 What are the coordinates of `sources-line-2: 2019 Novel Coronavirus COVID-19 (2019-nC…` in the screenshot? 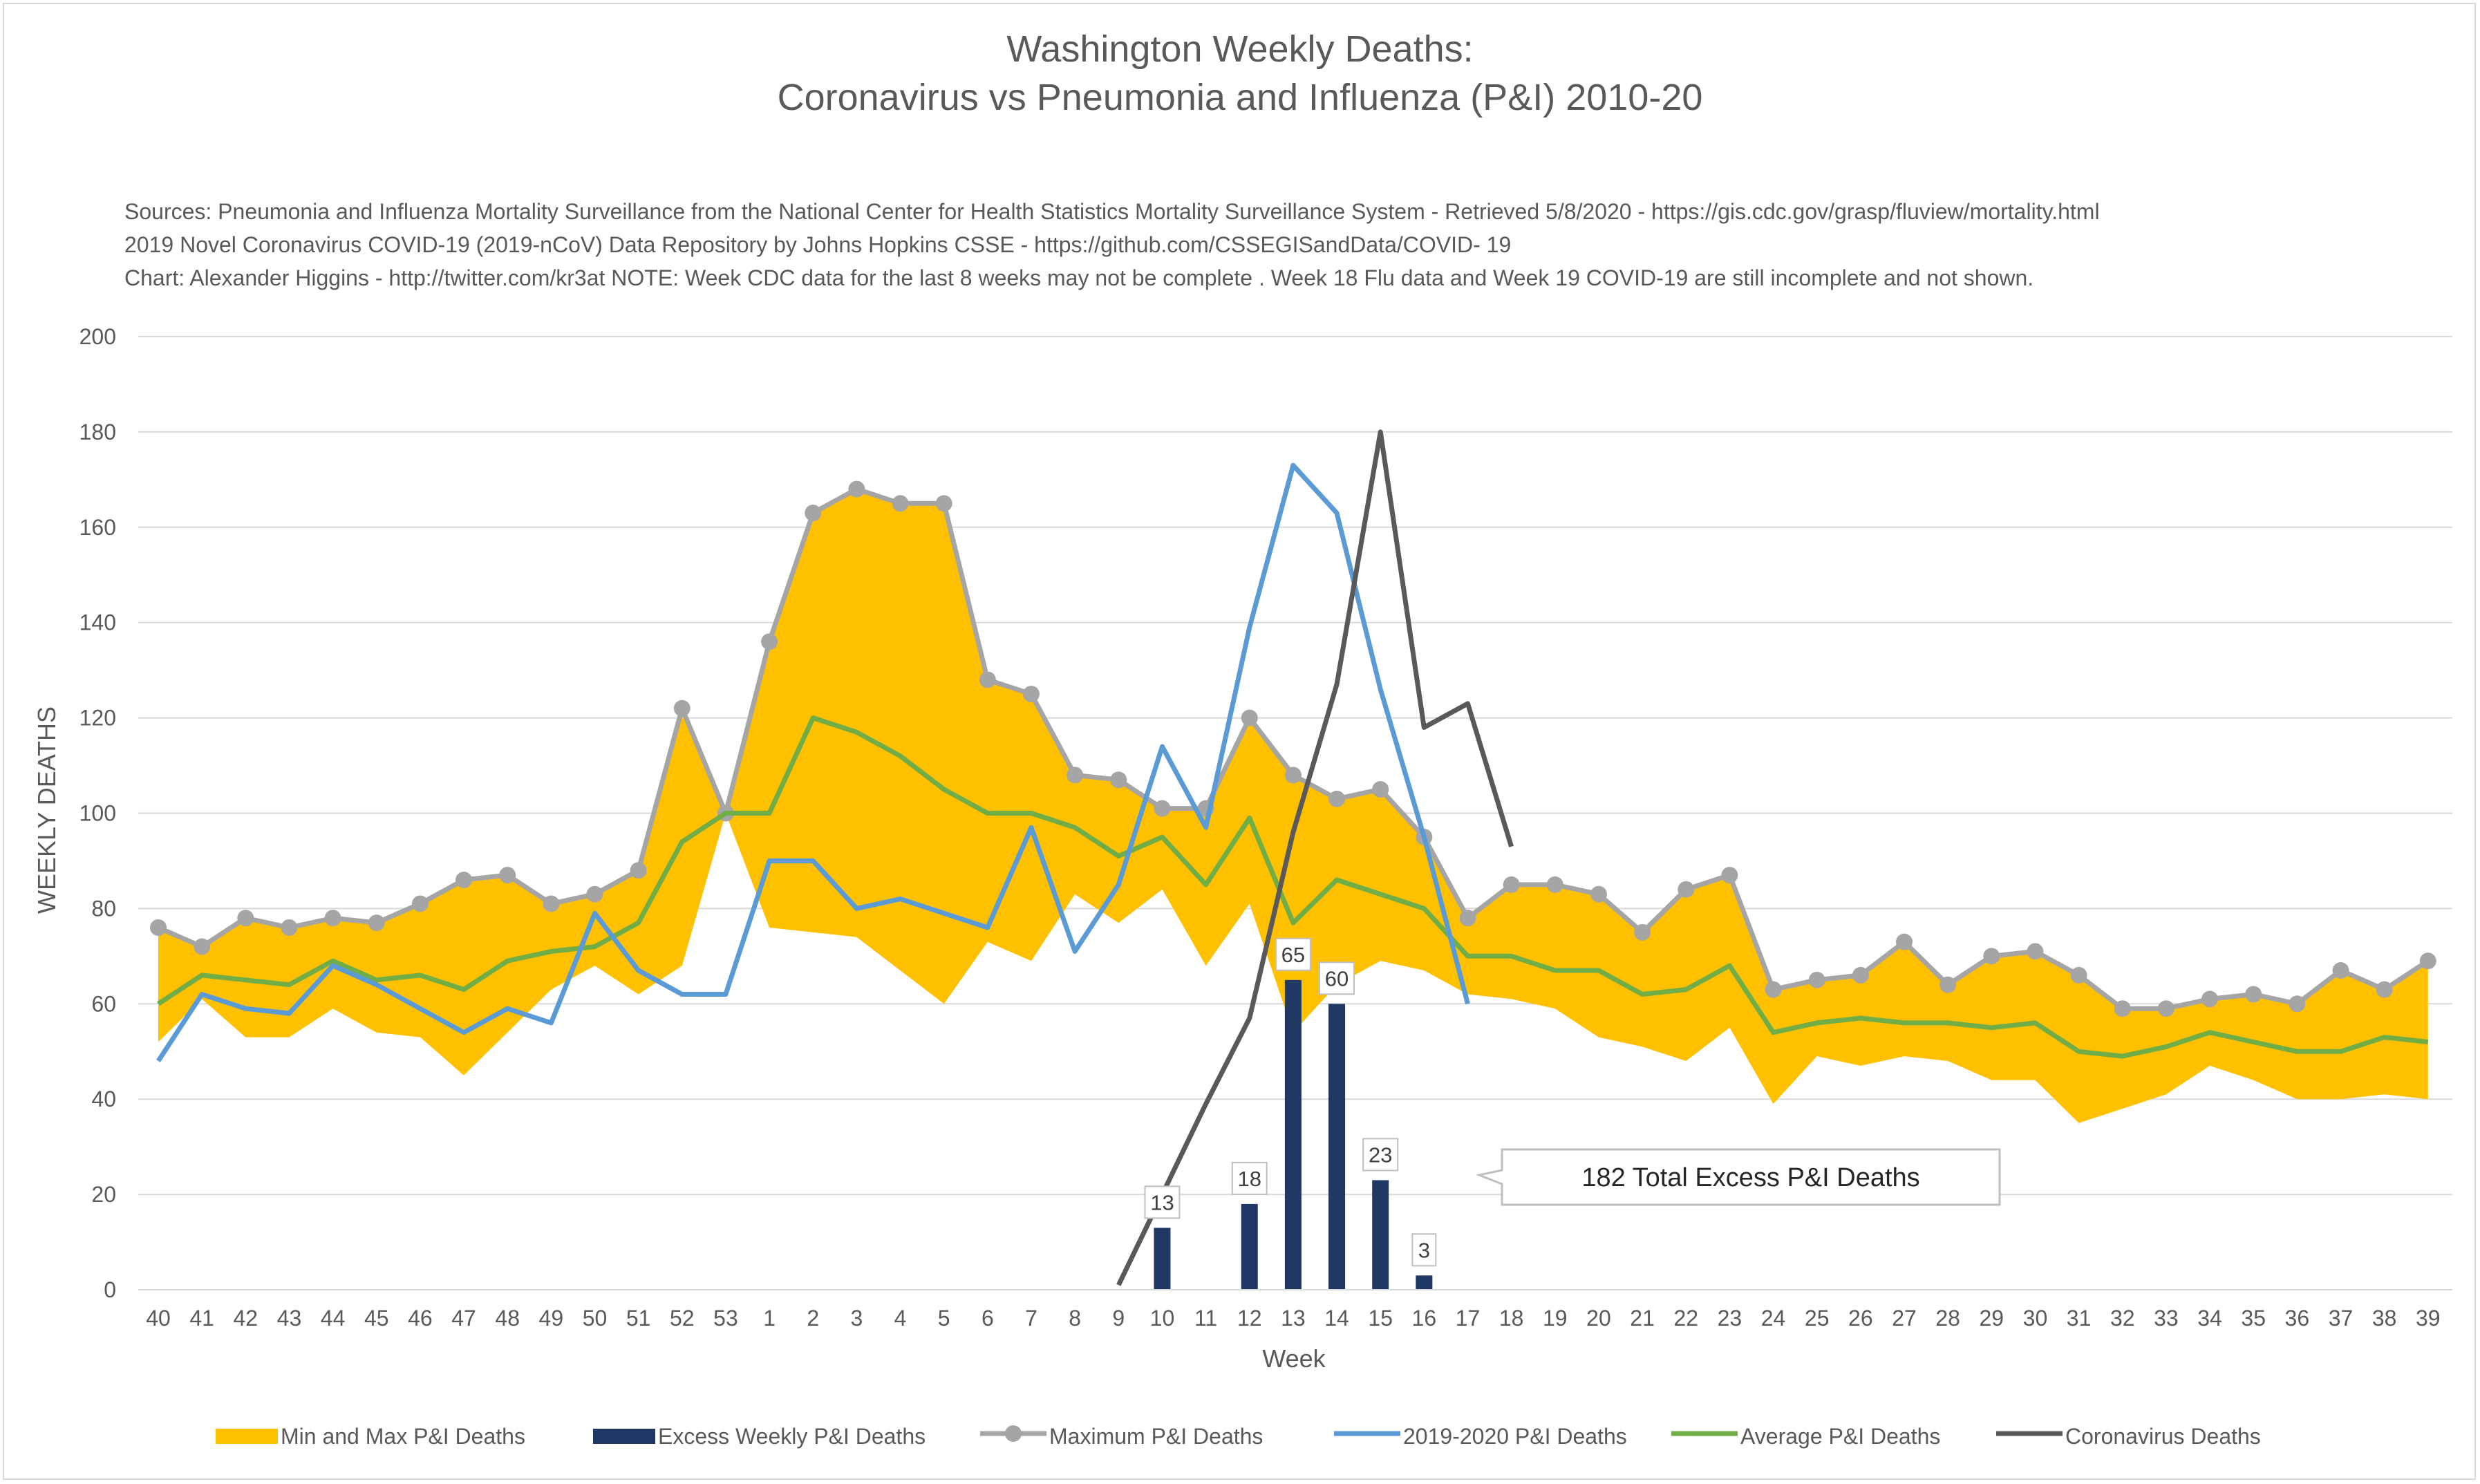 It's located at (818, 244).